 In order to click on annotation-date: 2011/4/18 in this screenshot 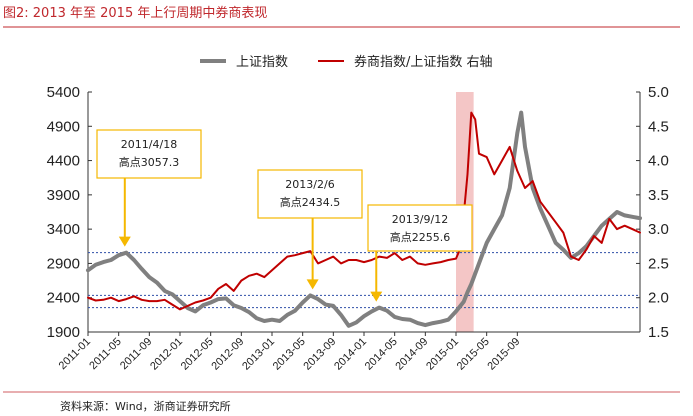, I will do `click(149, 144)`.